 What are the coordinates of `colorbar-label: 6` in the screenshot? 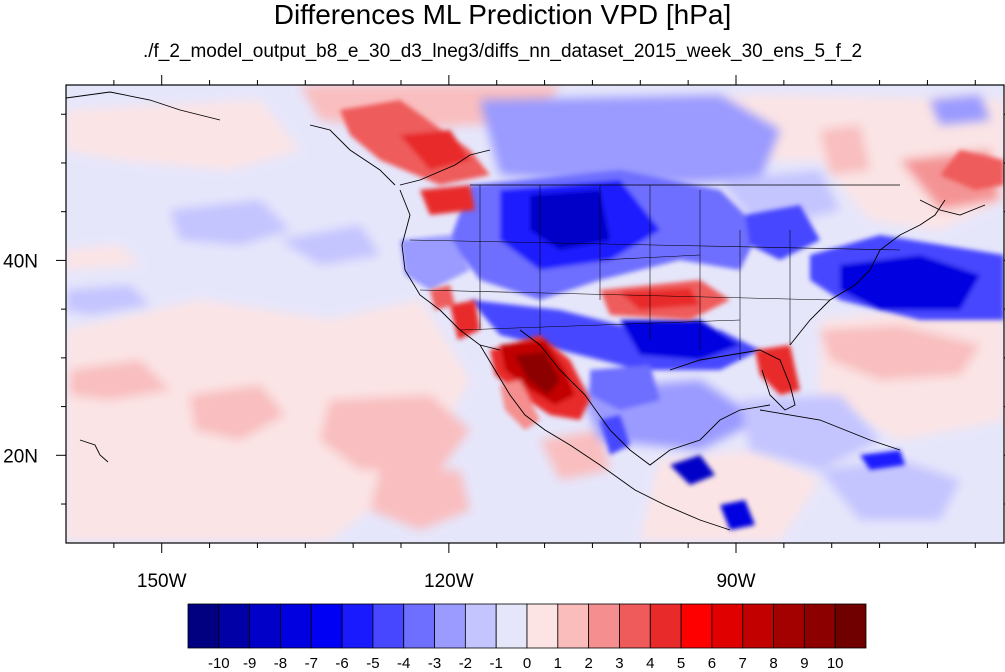 It's located at (712, 663).